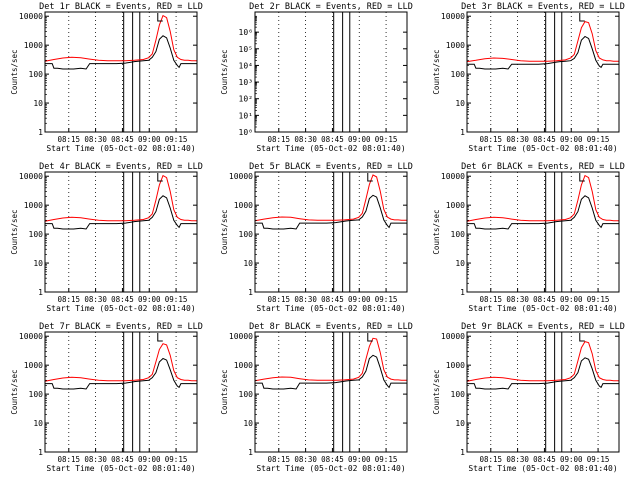 The height and width of the screenshot is (480, 640). I want to click on panel-title: Det 3r BLACK = Events, RED = LLD, so click(543, 7).